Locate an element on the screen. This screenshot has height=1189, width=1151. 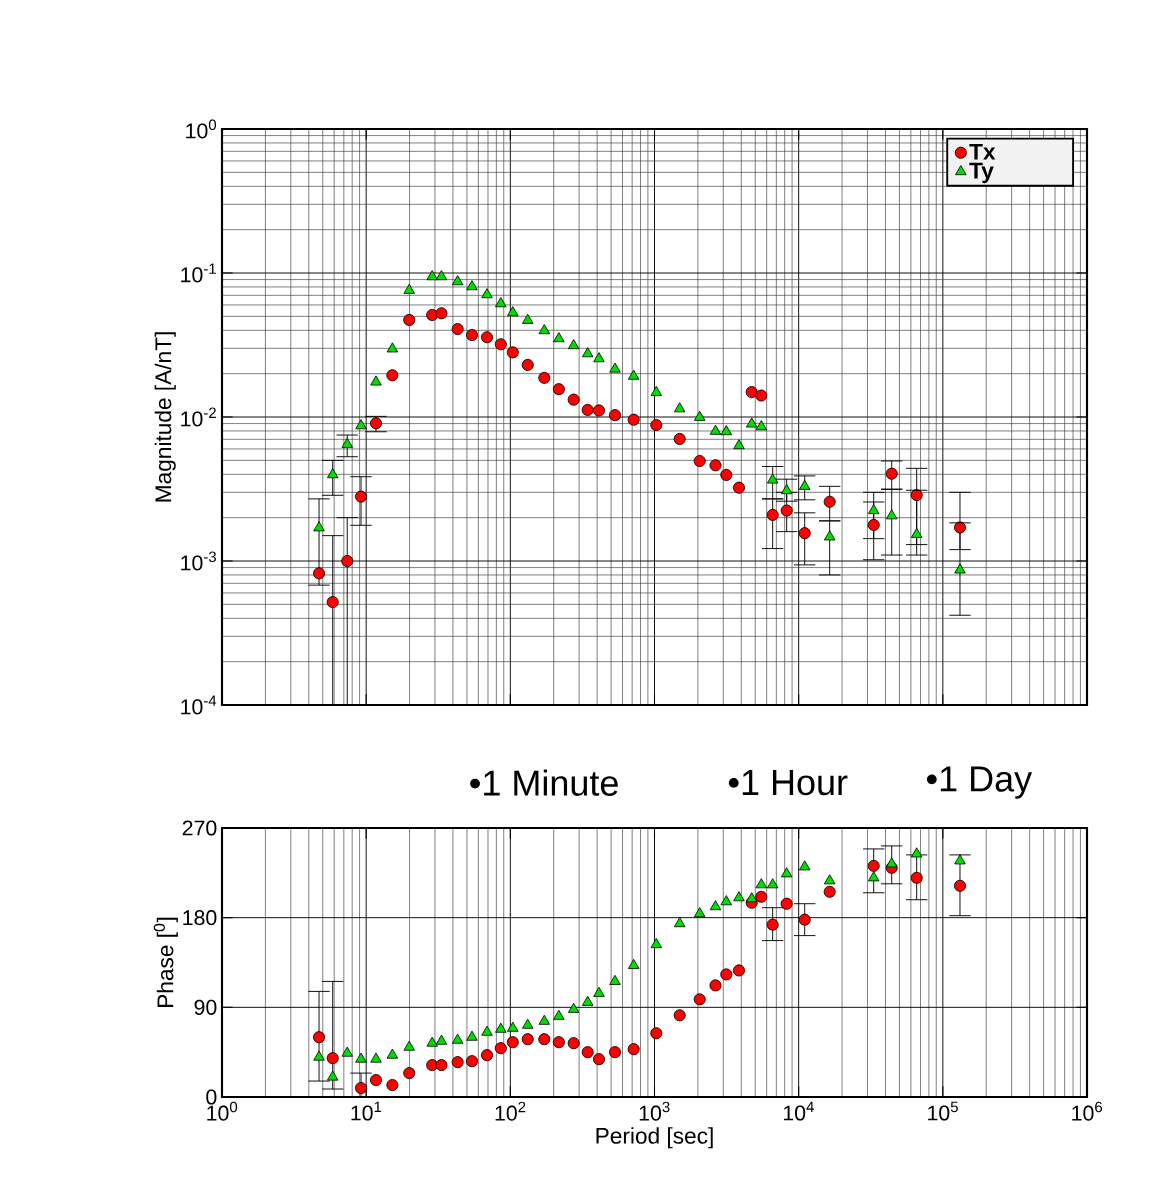
y-tick-label: 180 is located at coordinates (200, 918).